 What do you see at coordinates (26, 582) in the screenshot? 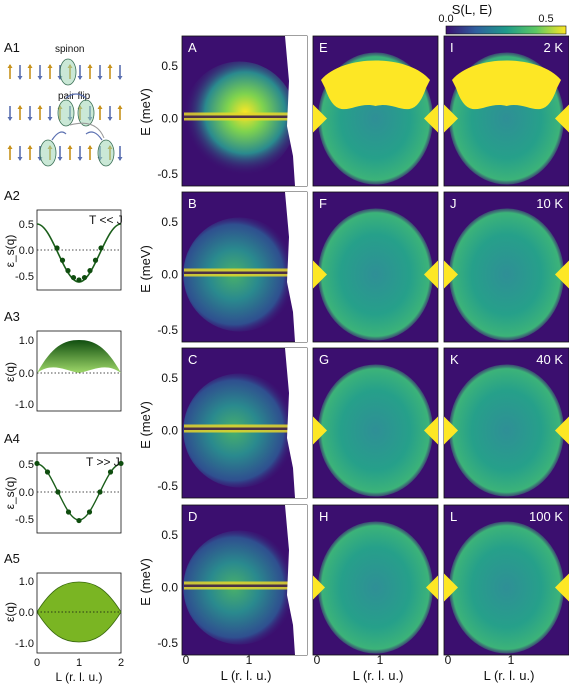
I see `ytick-a5-top: 1.0` at bounding box center [26, 582].